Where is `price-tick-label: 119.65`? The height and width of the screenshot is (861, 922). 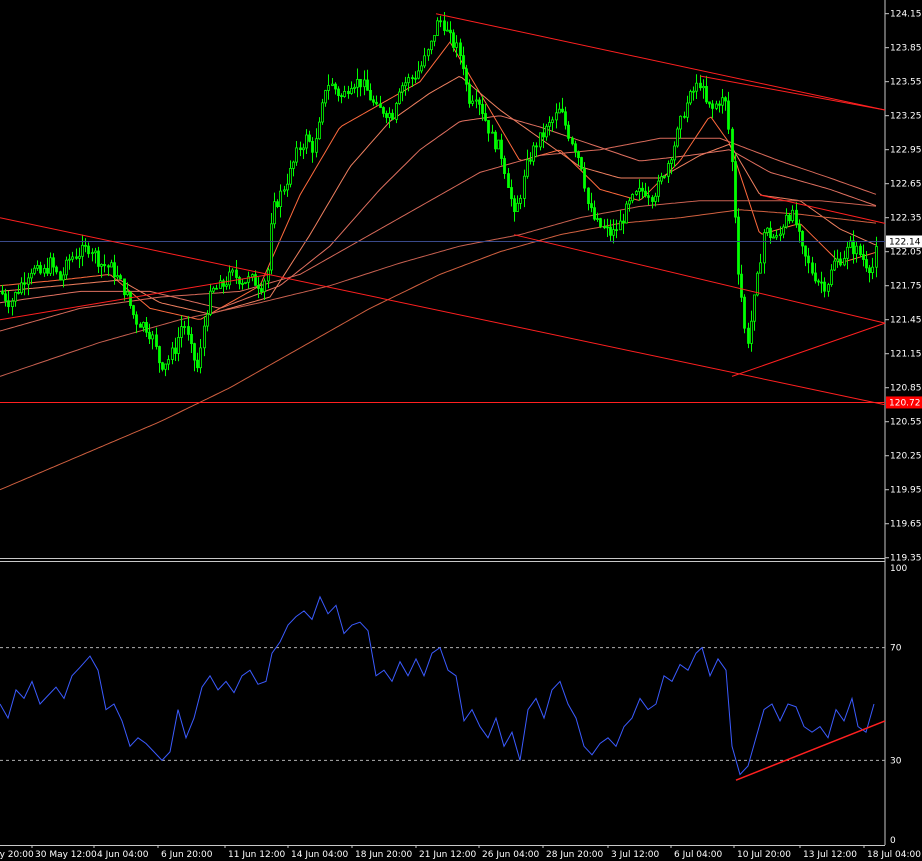
price-tick-label: 119.65 is located at coordinates (906, 525).